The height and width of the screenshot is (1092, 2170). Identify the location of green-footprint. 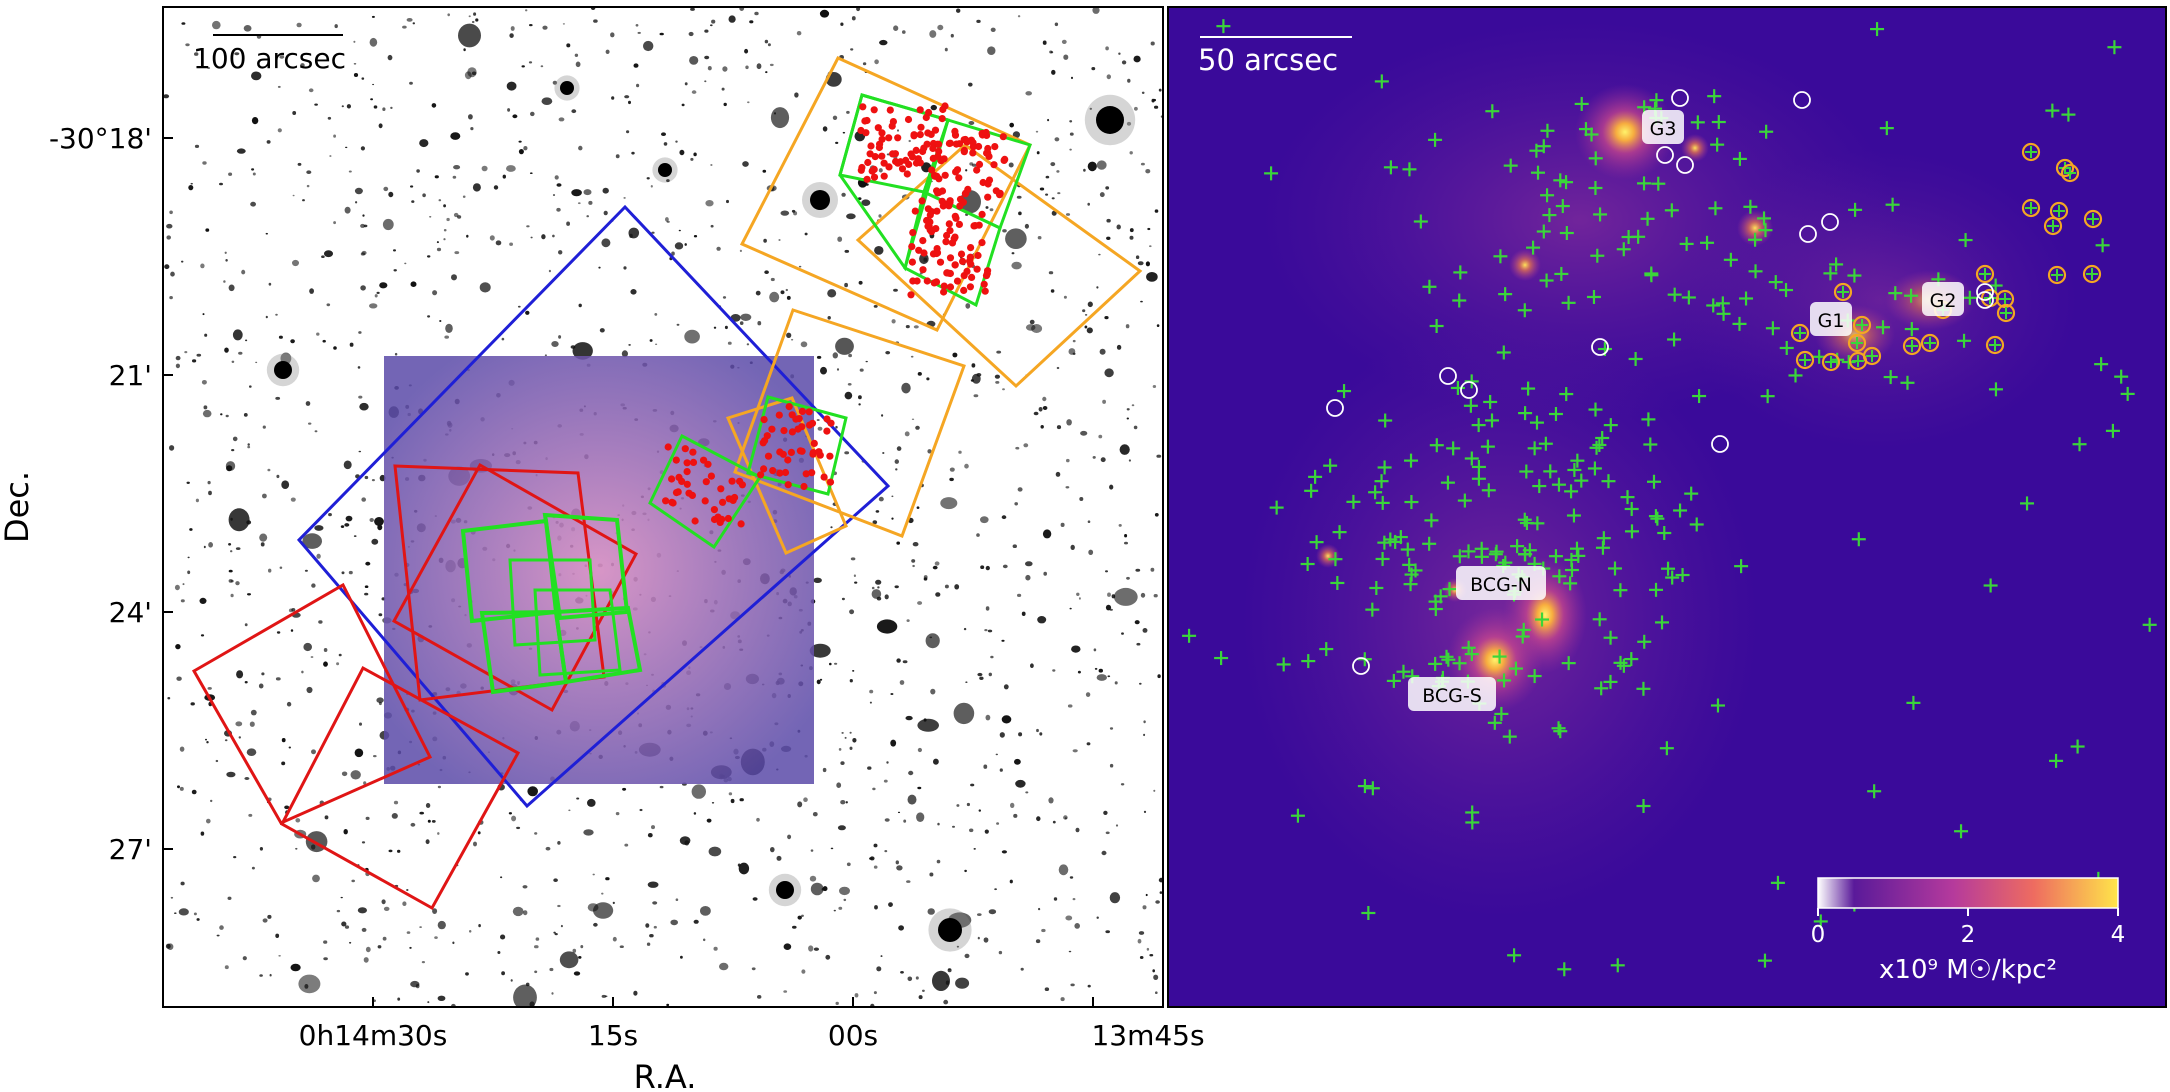
(552, 602).